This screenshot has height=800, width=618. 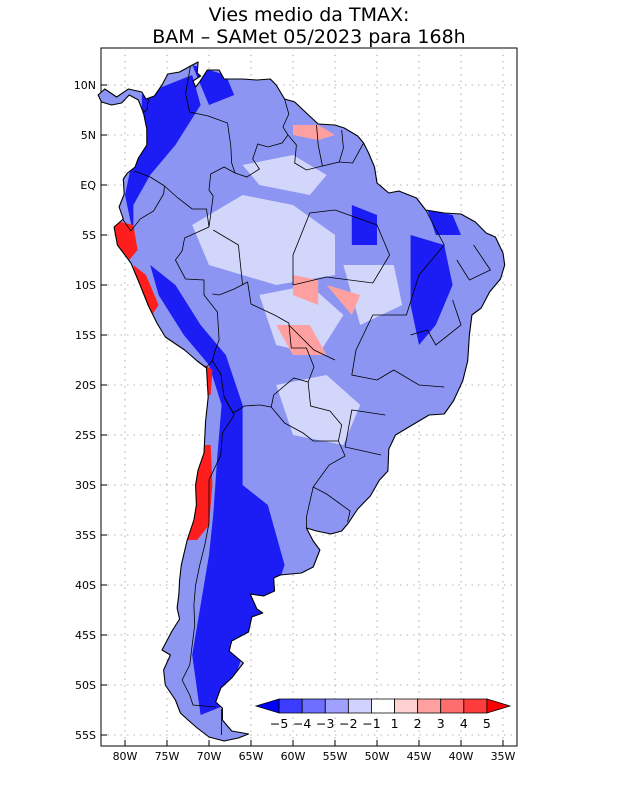 I want to click on lon-tick-label: 60W, so click(x=293, y=756).